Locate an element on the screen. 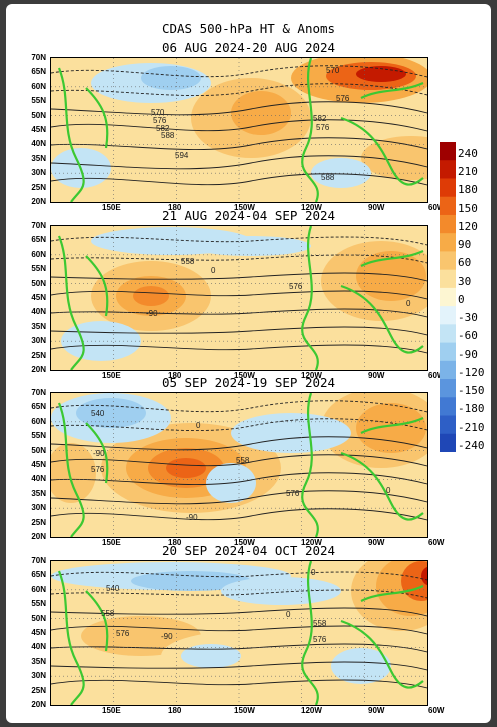 The image size is (497, 727). colorbar-label: 120 is located at coordinates (468, 226).